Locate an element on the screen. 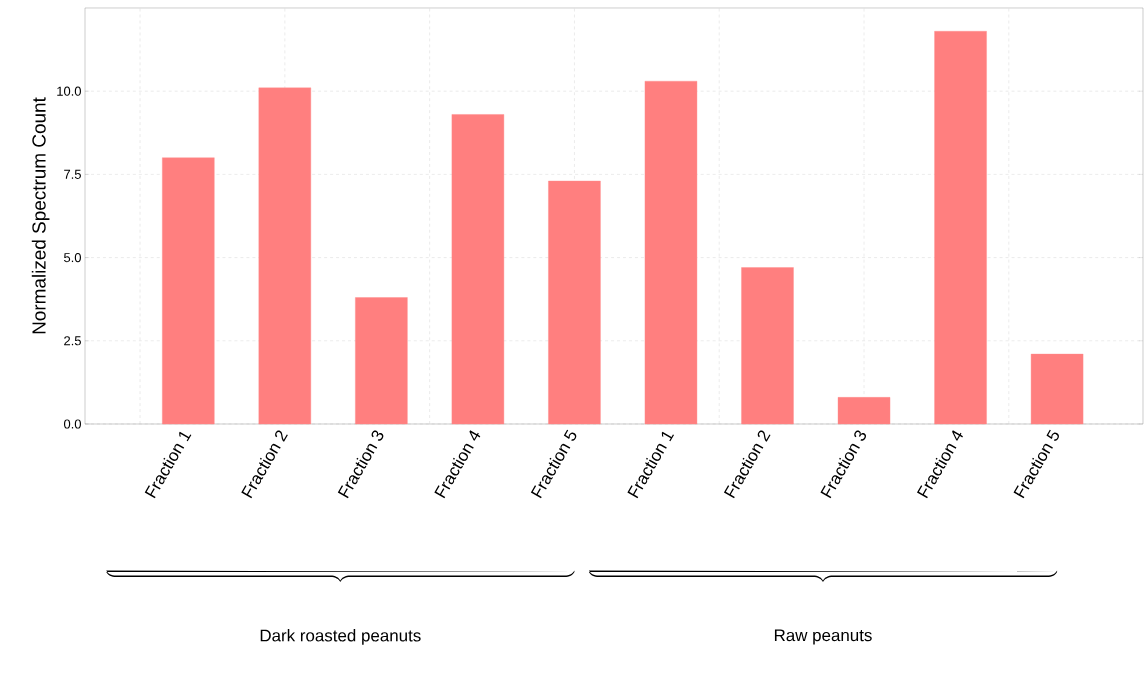 This screenshot has width=1146, height=682. y-tick-label: 2.5 is located at coordinates (72, 341).